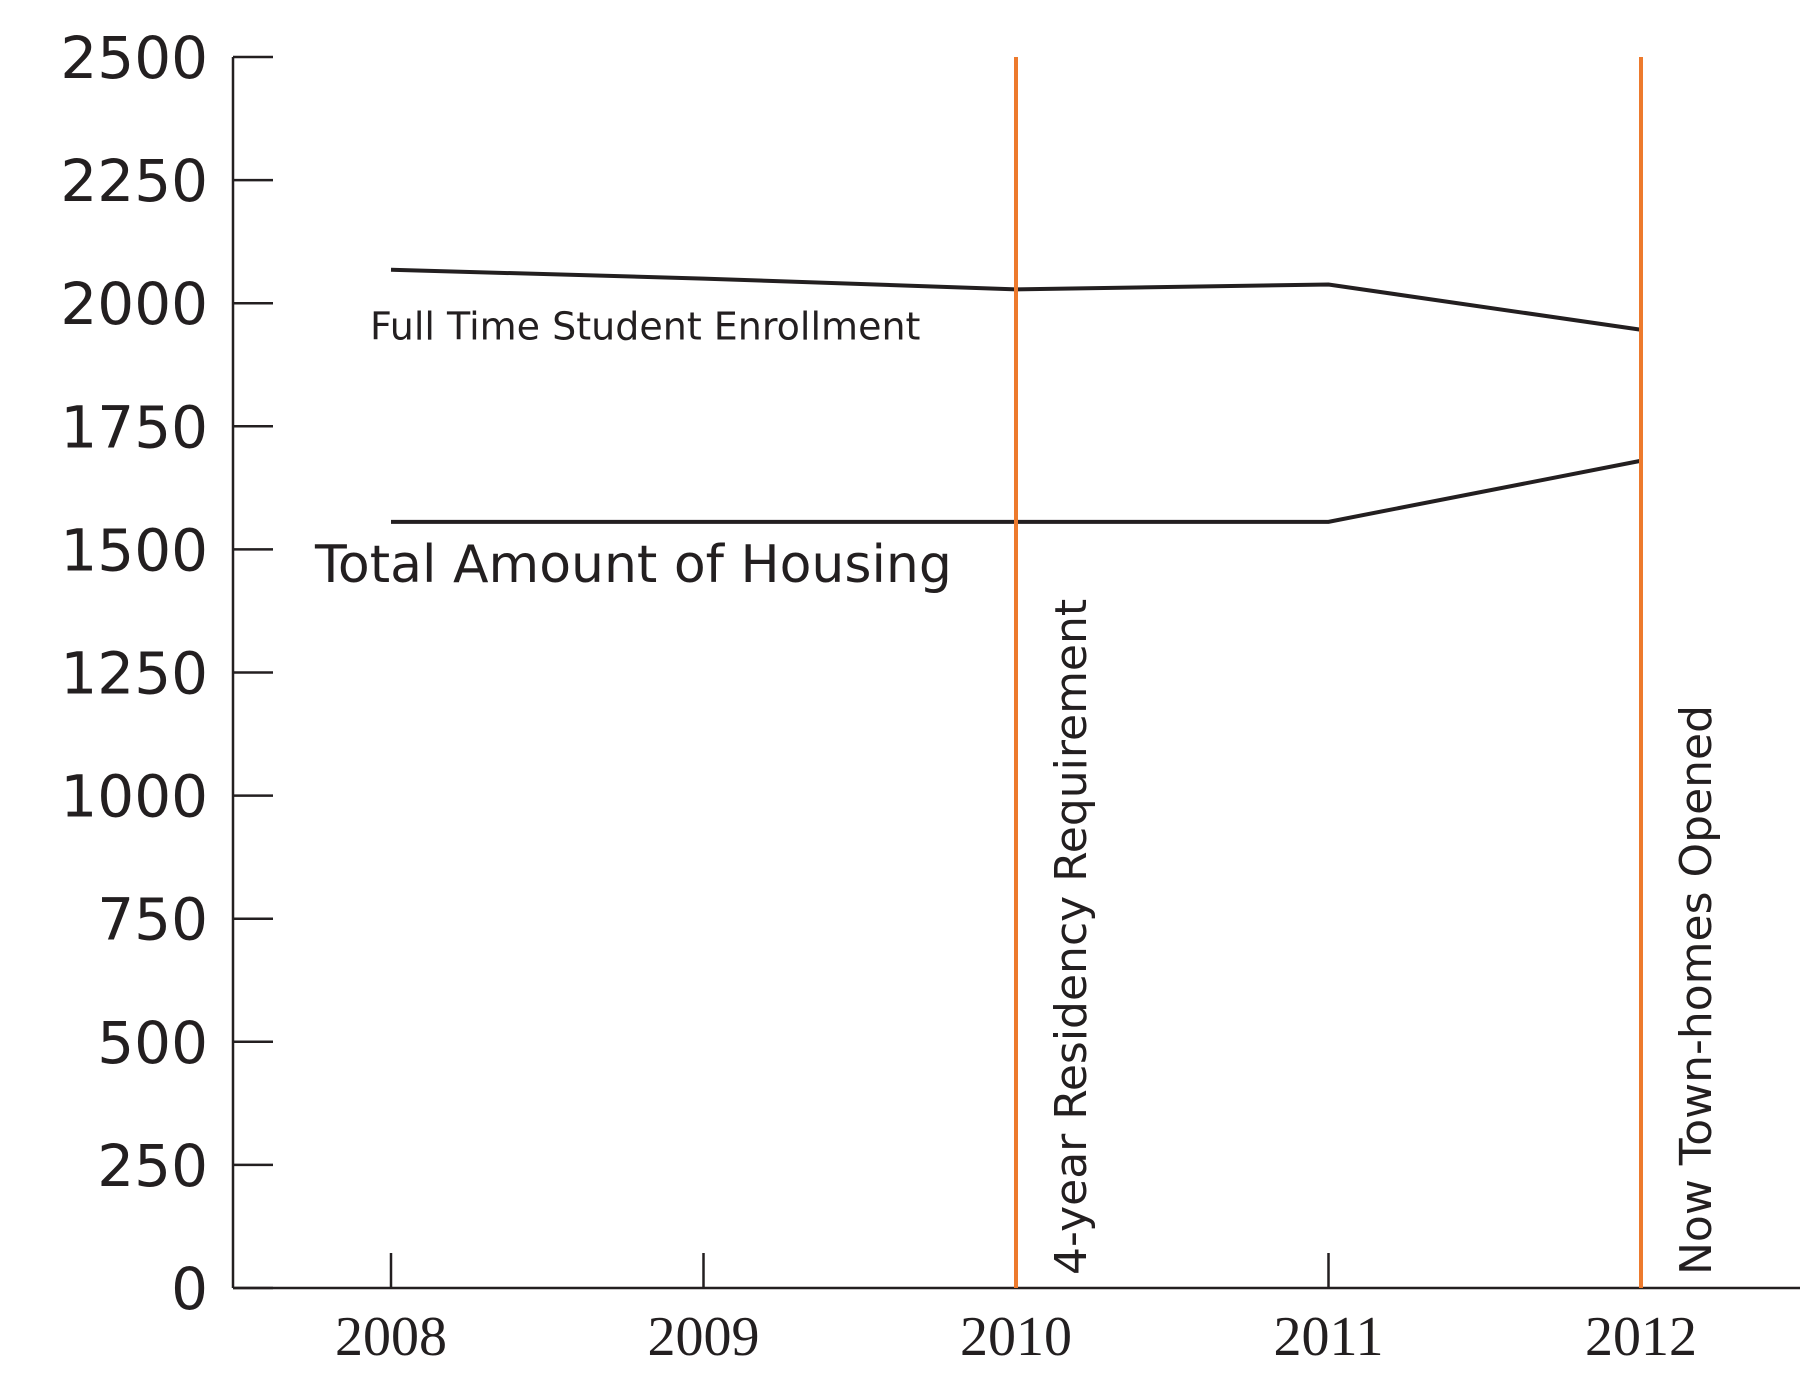 The width and height of the screenshot is (1800, 1385). What do you see at coordinates (152, 920) in the screenshot?
I see `y-tick-label: 750` at bounding box center [152, 920].